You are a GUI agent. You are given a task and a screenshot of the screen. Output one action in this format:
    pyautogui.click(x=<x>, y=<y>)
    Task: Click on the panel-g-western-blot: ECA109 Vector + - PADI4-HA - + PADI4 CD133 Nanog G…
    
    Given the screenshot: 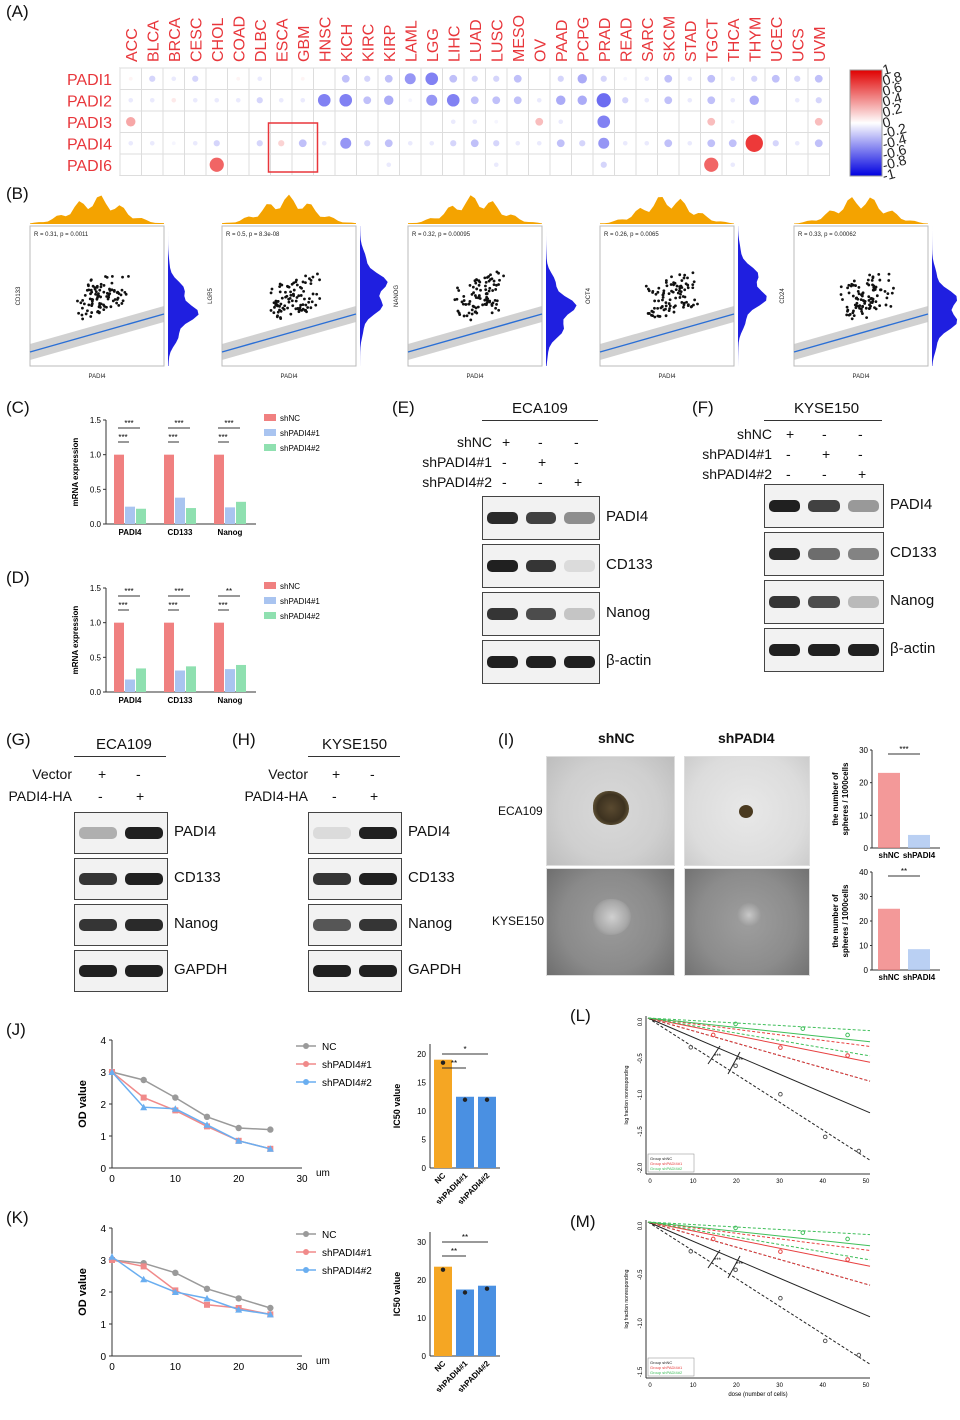 What is the action you would take?
    pyautogui.click(x=116, y=861)
    